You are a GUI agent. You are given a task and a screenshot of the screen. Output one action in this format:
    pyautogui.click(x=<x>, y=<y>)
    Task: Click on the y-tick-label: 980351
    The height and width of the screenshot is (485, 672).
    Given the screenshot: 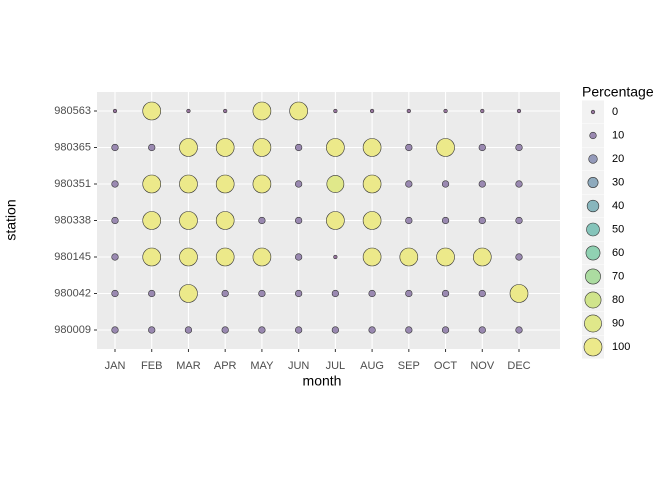 What is the action you would take?
    pyautogui.click(x=72, y=184)
    